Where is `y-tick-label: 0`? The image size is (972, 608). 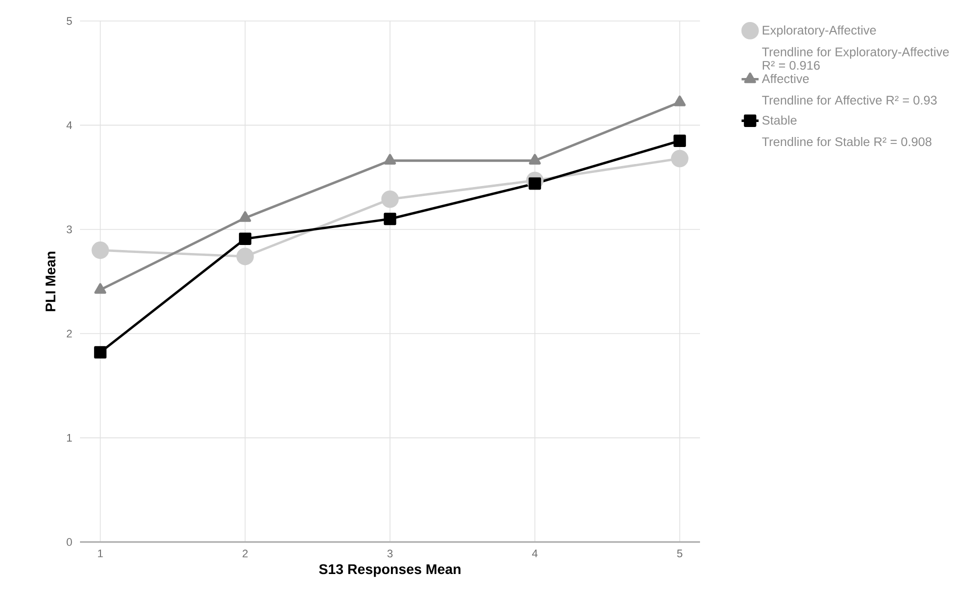 y-tick-label: 0 is located at coordinates (69, 542).